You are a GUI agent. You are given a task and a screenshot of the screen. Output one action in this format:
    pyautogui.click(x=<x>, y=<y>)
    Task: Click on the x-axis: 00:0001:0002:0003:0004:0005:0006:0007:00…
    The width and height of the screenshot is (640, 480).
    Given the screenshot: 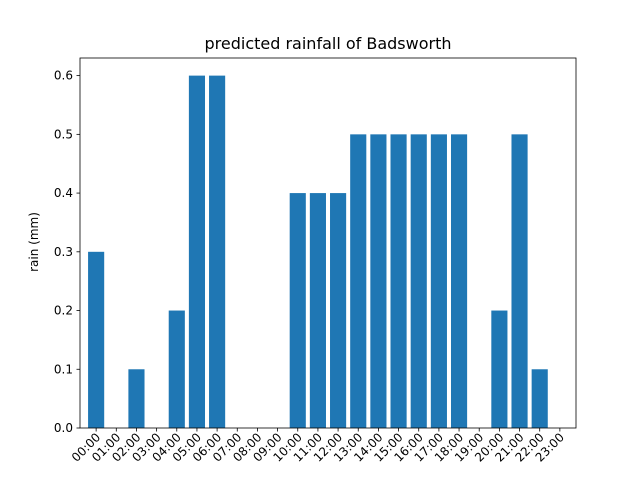 What is the action you would take?
    pyautogui.click(x=318, y=446)
    